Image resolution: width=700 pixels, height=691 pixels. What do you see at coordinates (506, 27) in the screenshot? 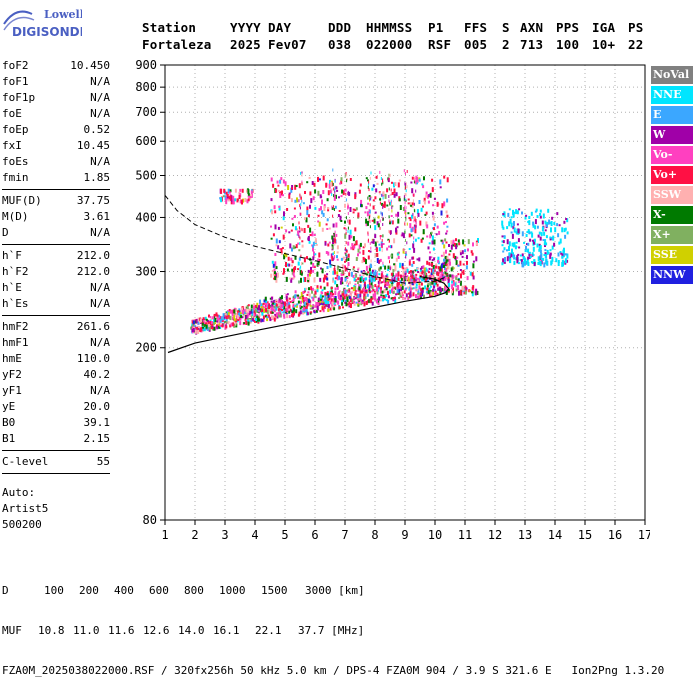
I see `header-label-7: S` at bounding box center [506, 27].